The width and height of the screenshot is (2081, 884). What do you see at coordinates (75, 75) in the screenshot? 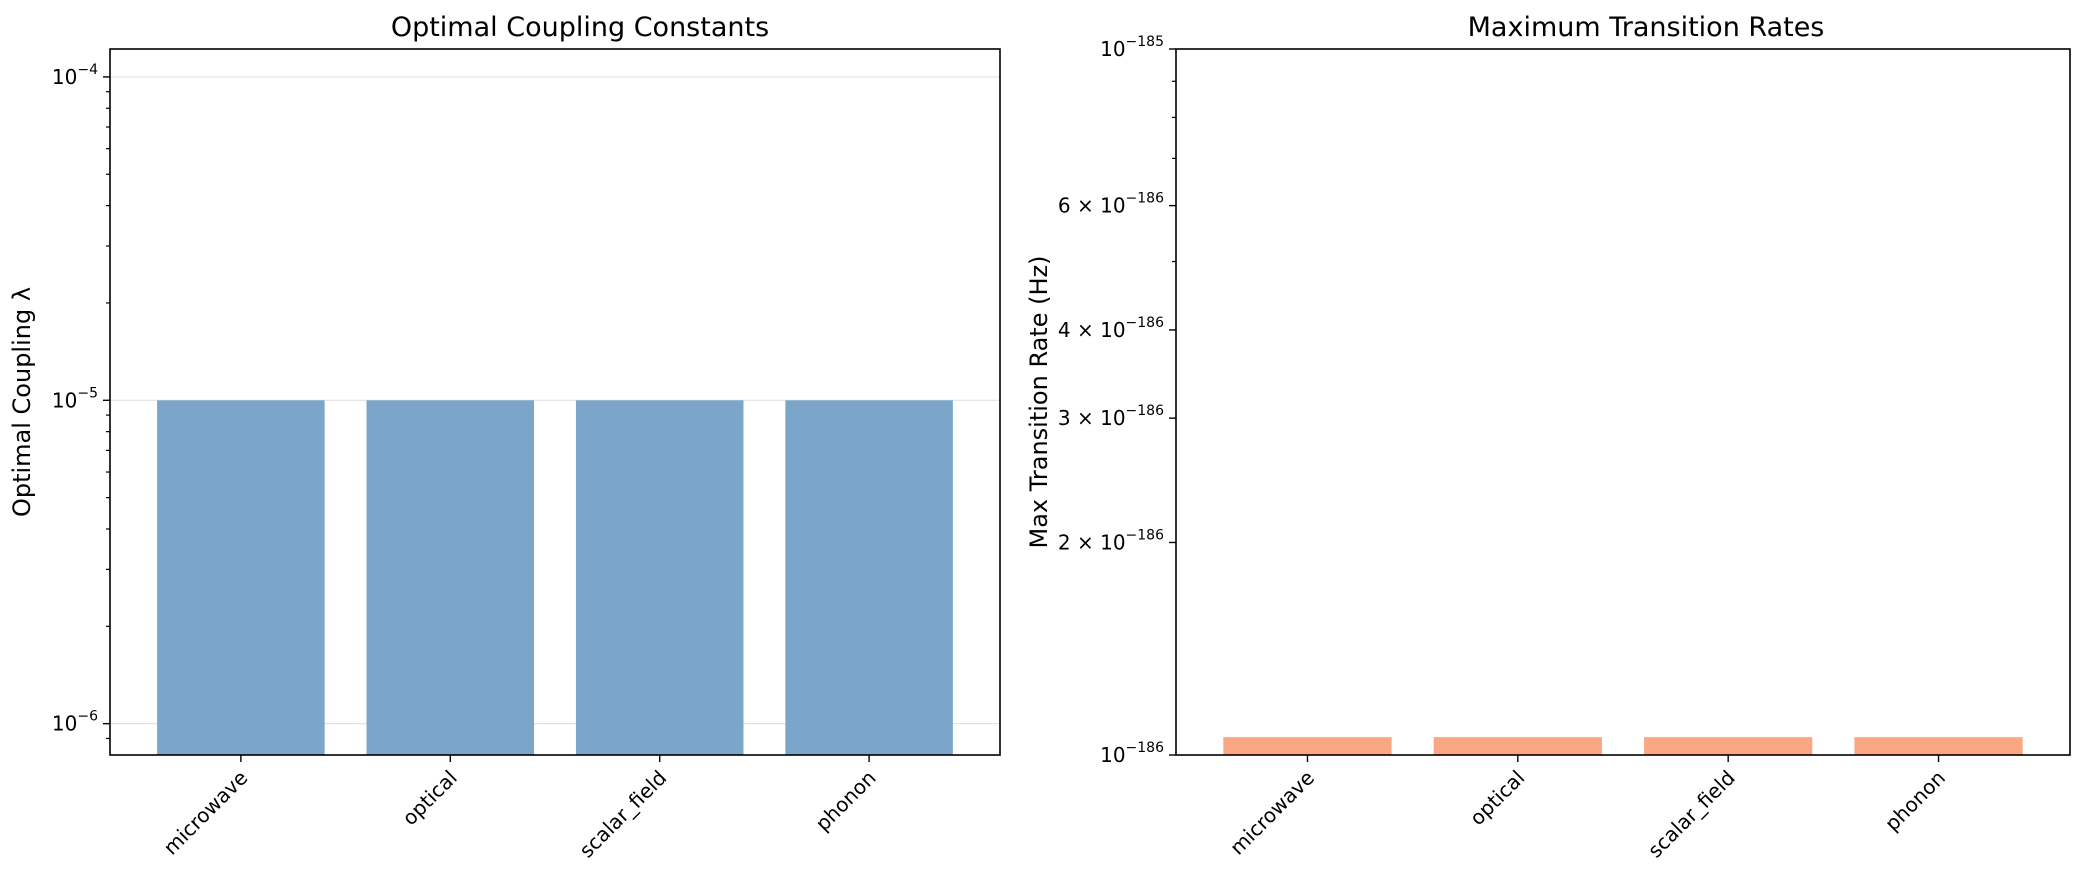
I see `y-tick-label: 10⁻⁴` at bounding box center [75, 75].